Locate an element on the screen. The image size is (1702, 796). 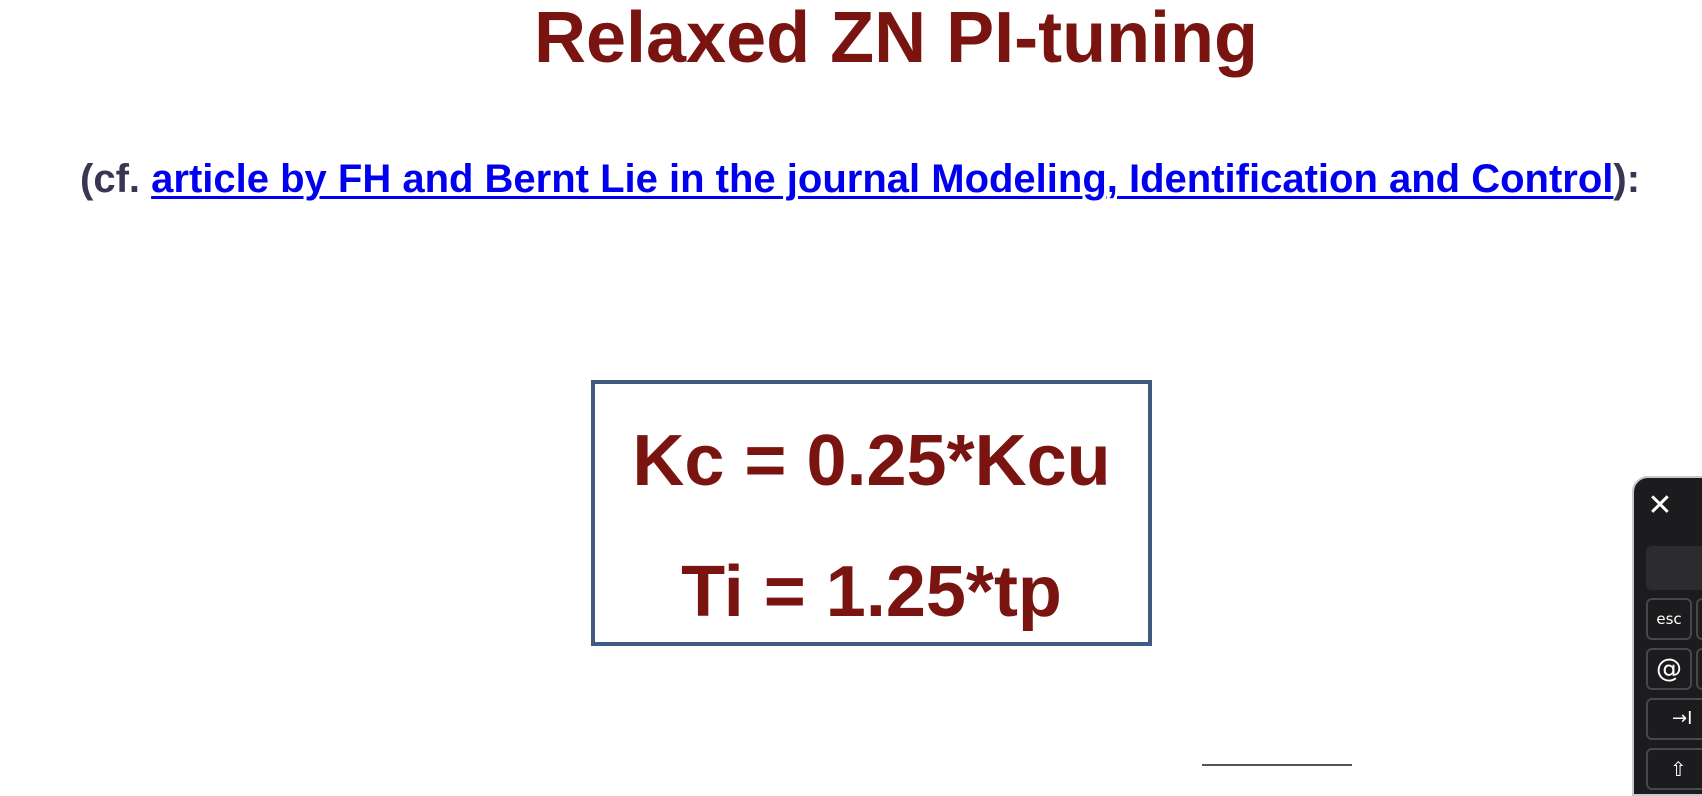
formula-ti: Ti = 1.25*tp is located at coordinates (871, 592).